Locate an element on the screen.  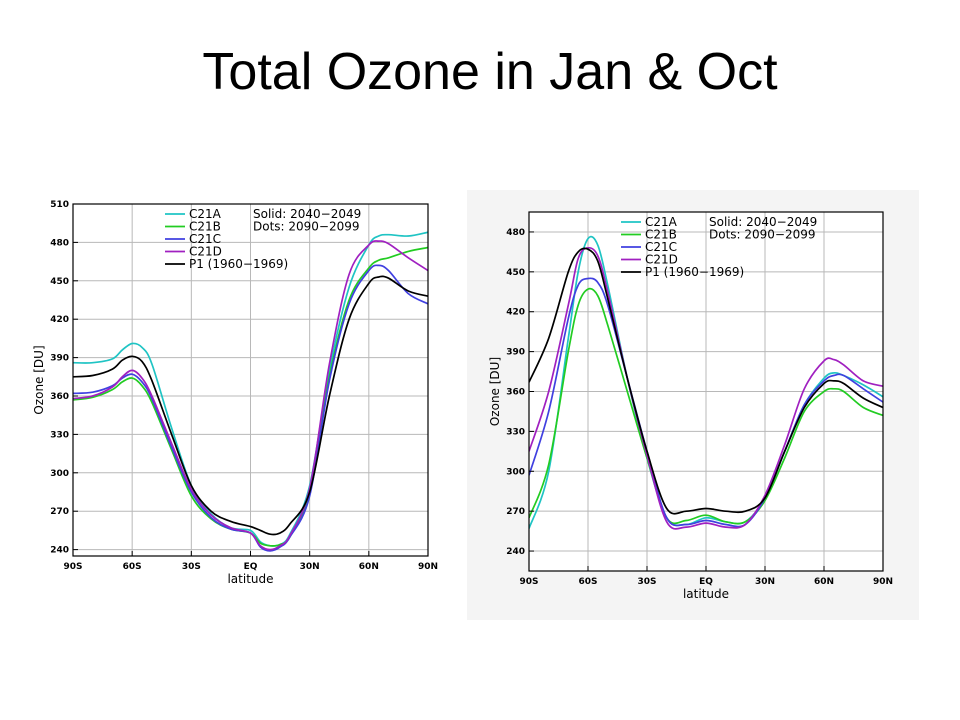
series-line-c21b is located at coordinates (706, 406).